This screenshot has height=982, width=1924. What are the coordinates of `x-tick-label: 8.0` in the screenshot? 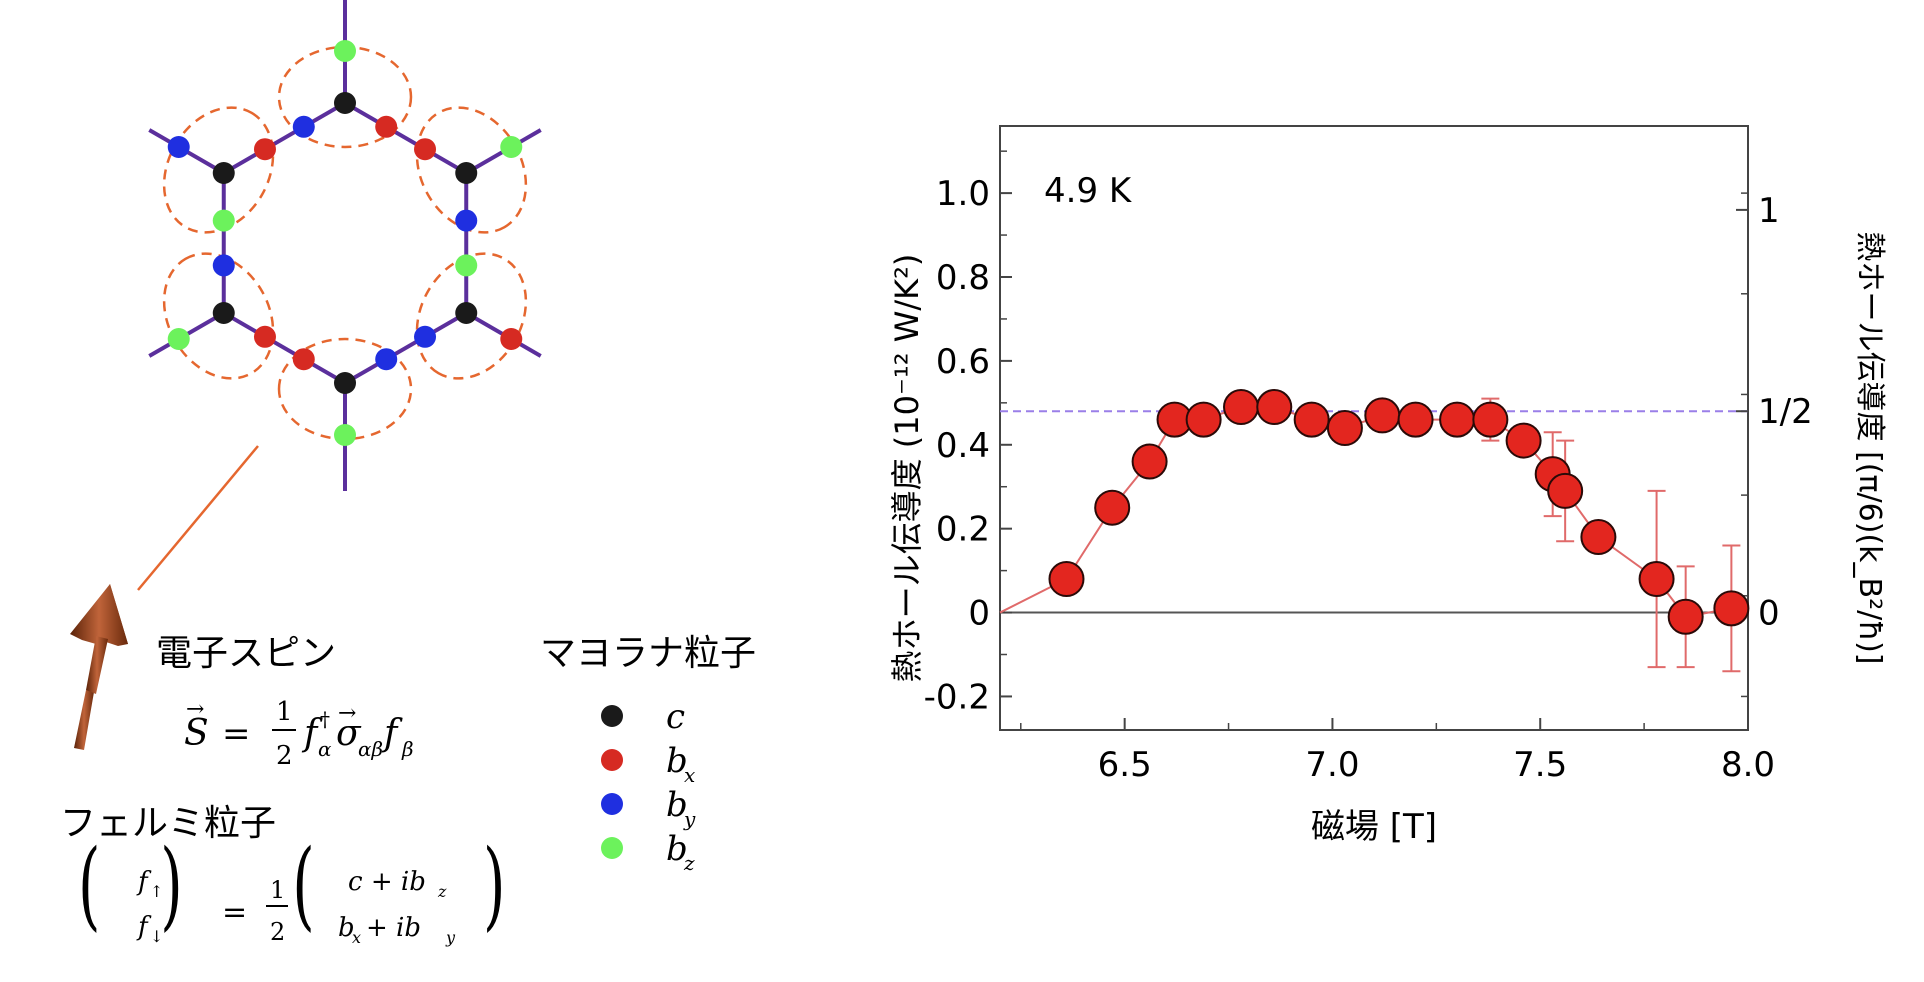 It's located at (1748, 765).